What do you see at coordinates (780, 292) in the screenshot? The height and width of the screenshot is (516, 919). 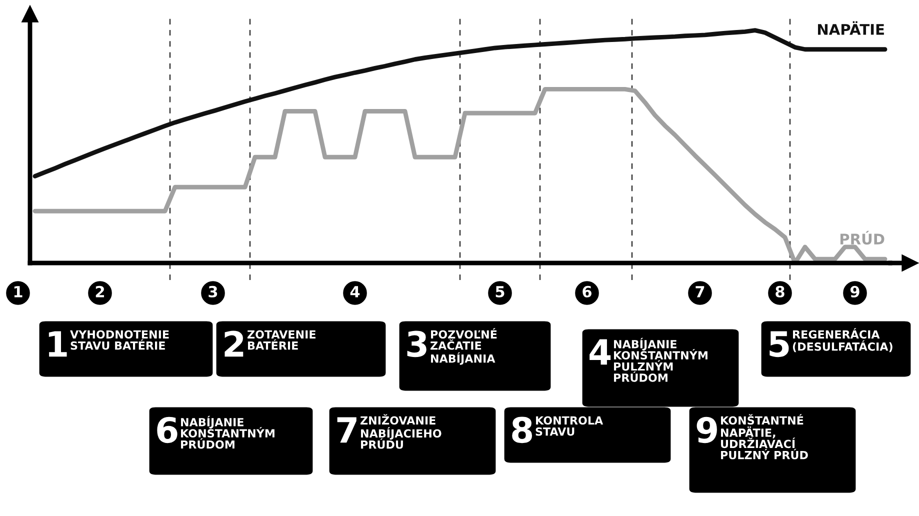 I see `text: 8` at bounding box center [780, 292].